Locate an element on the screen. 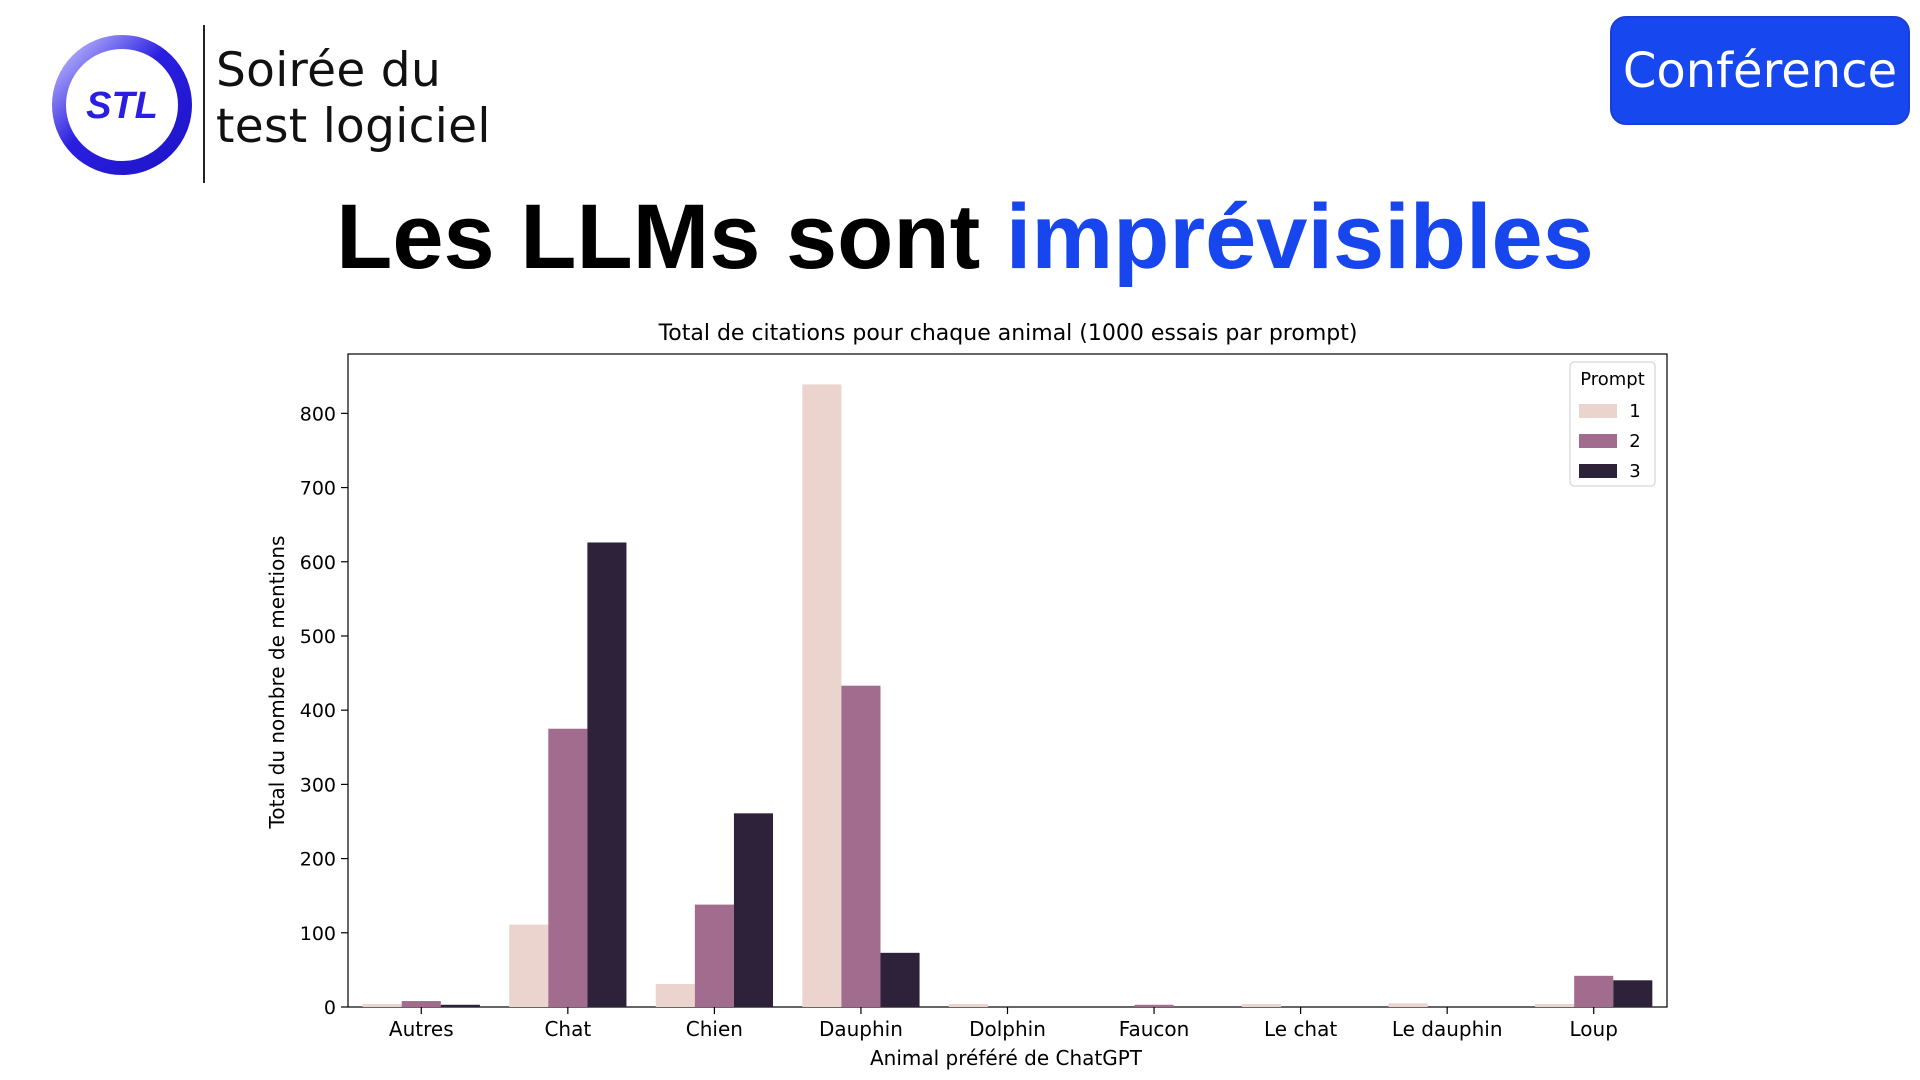 The image size is (1920, 1080). y-tick-label: 400 is located at coordinates (318, 711).